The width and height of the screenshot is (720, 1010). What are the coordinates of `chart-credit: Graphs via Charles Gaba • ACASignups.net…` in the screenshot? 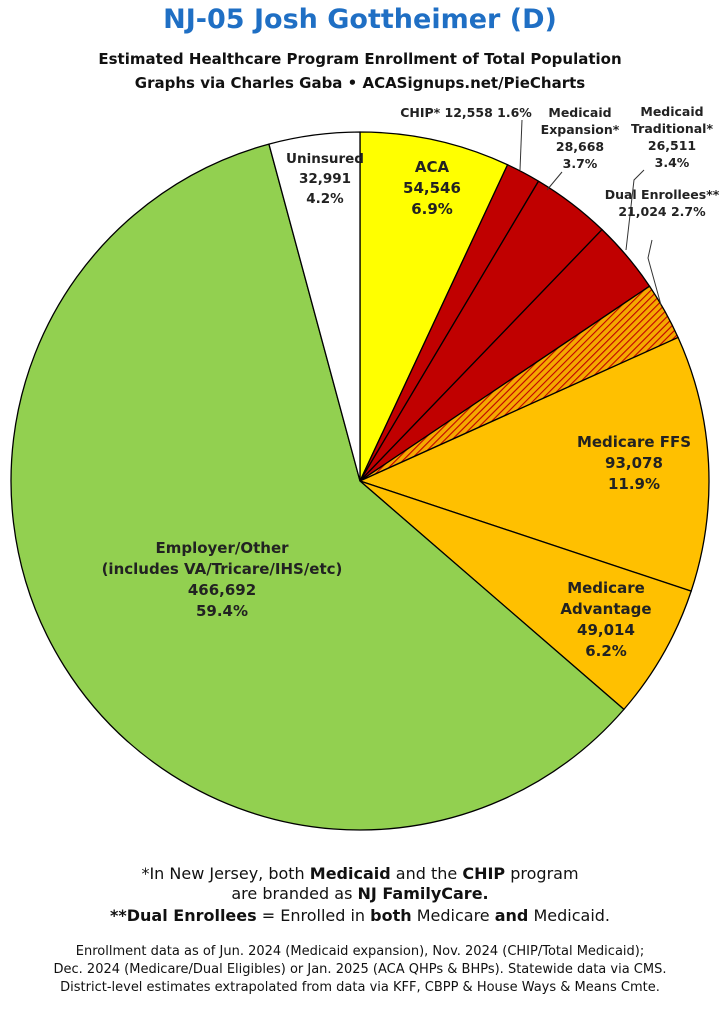 It's located at (360, 83).